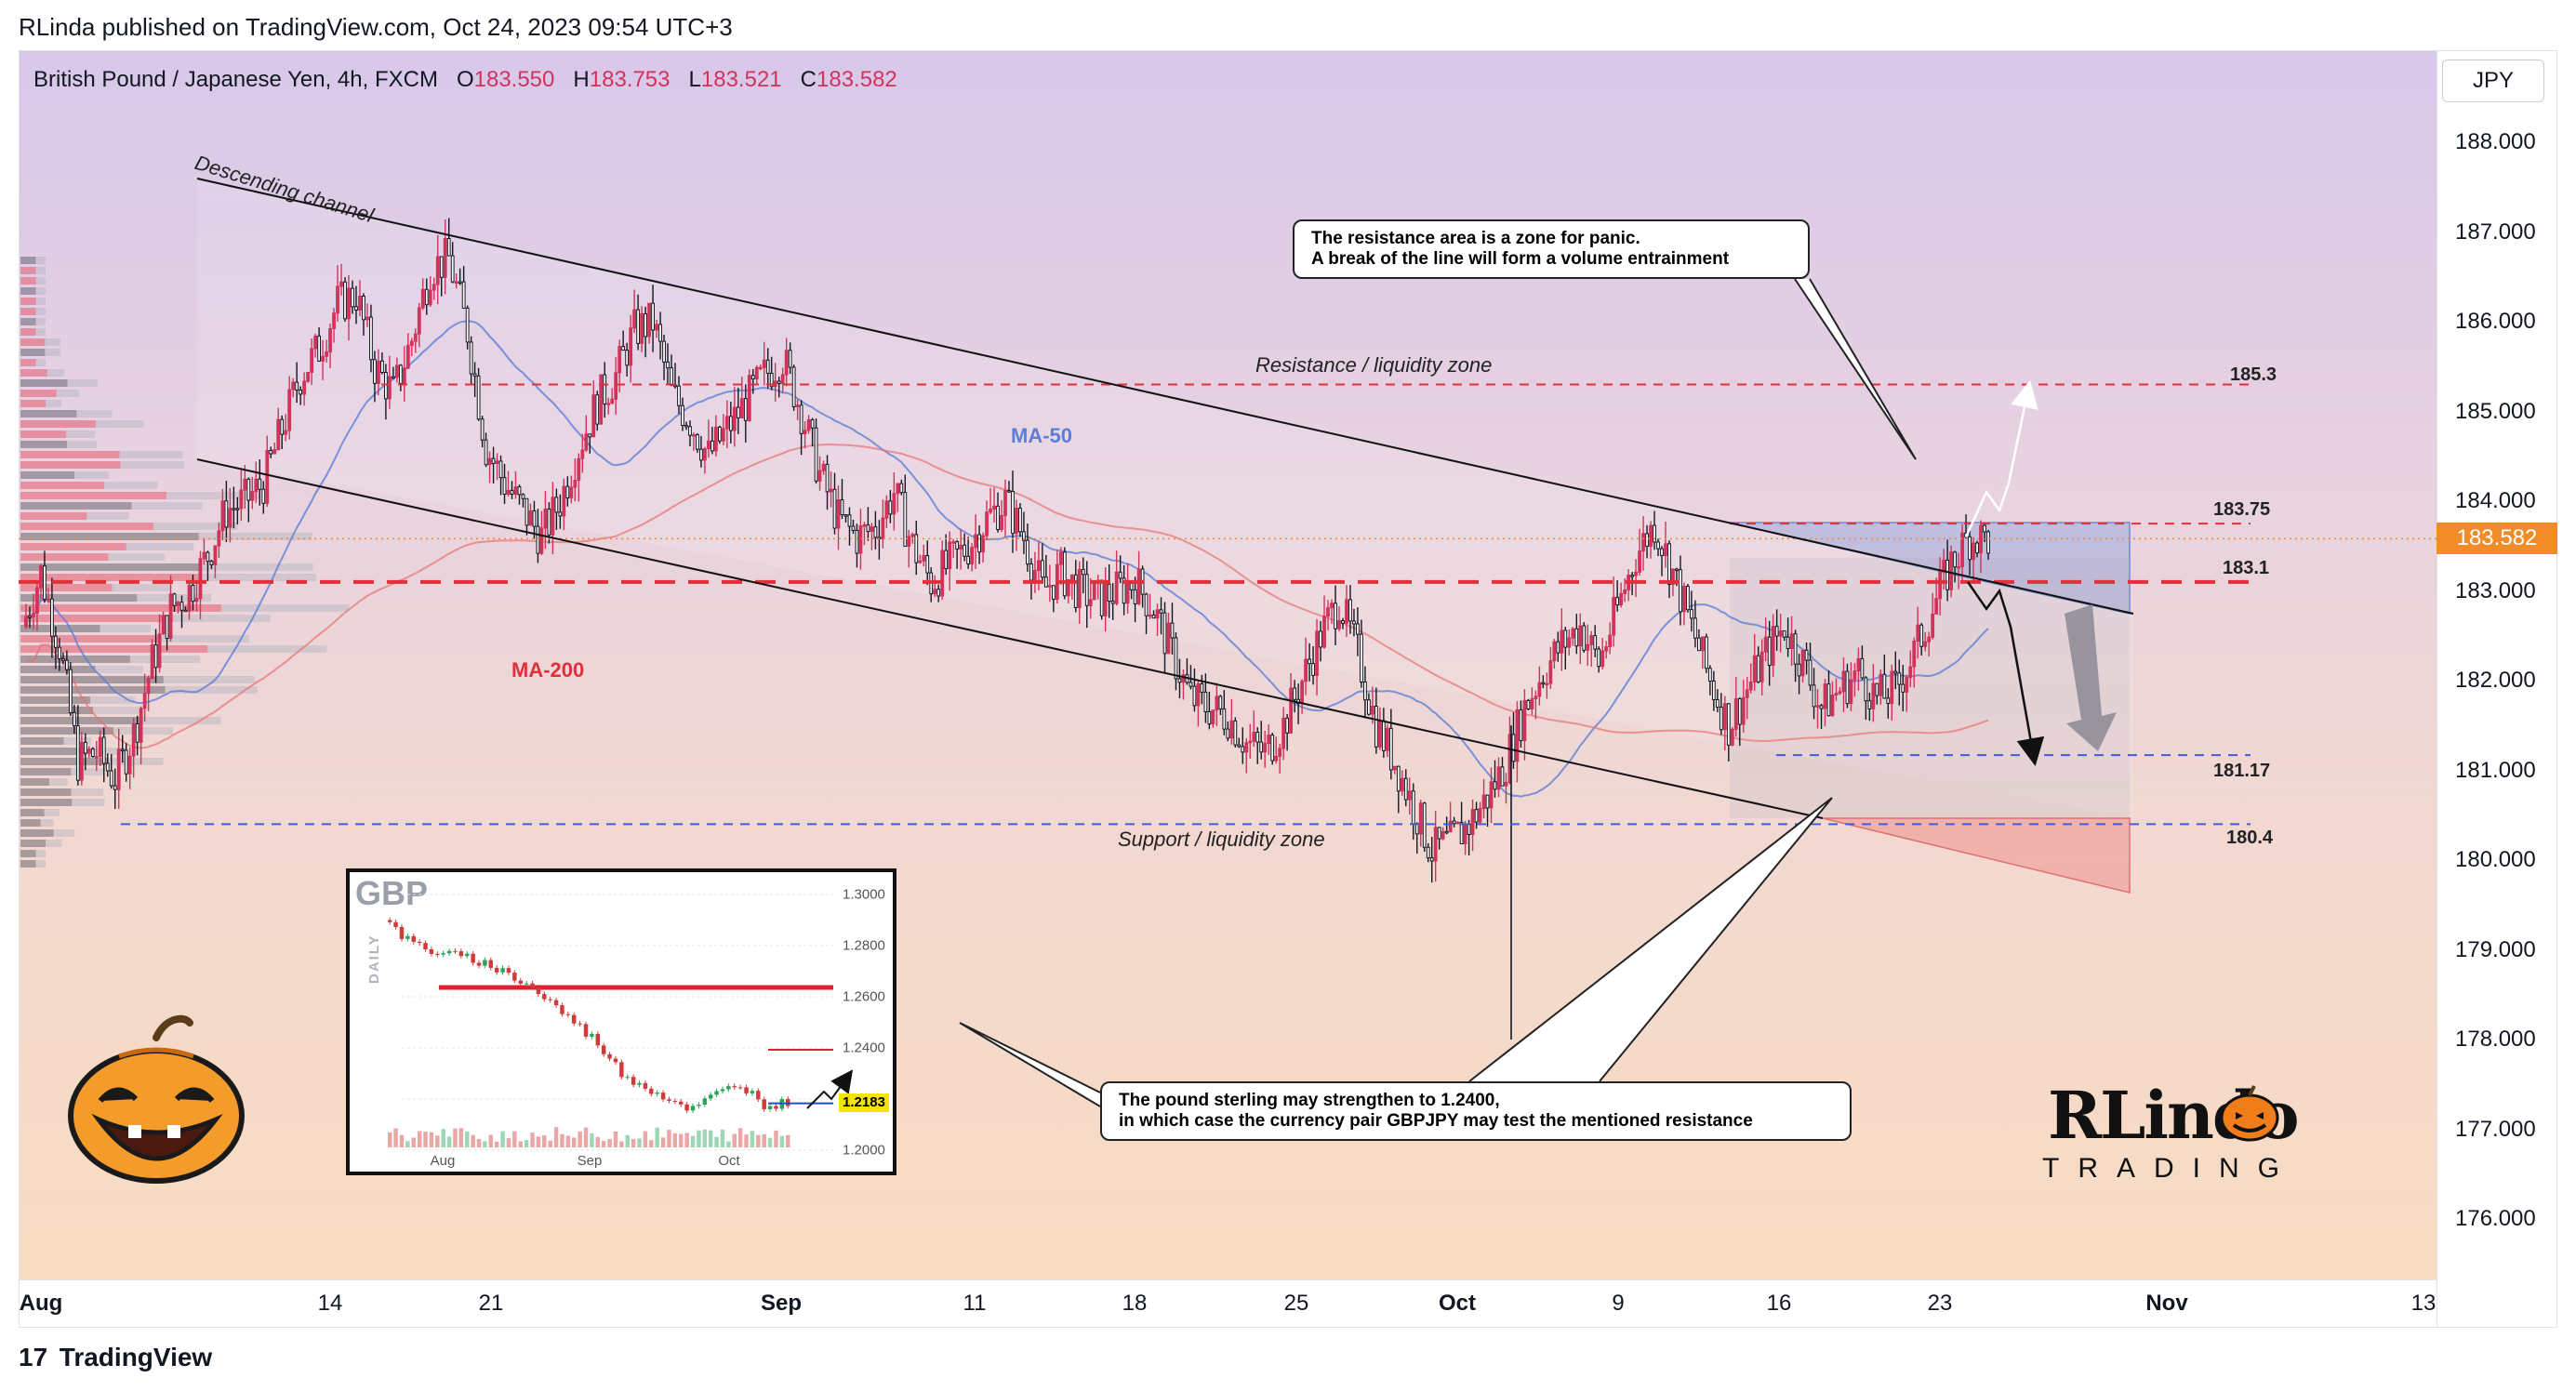 The image size is (2576, 1391). What do you see at coordinates (2005, 673) in the screenshot?
I see `bearish-projection-arrow` at bounding box center [2005, 673].